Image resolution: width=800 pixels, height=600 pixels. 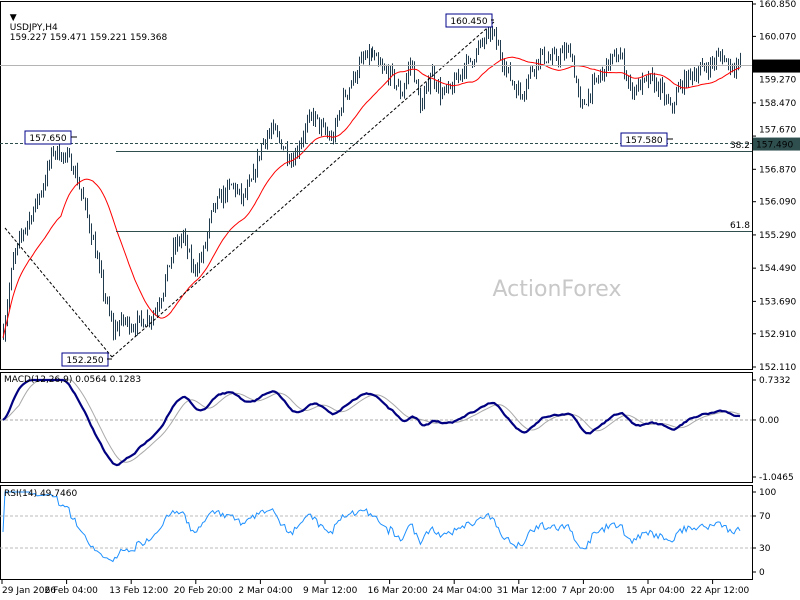 What do you see at coordinates (72, 591) in the screenshot?
I see `x-tick-label: 6 Feb 04:00` at bounding box center [72, 591].